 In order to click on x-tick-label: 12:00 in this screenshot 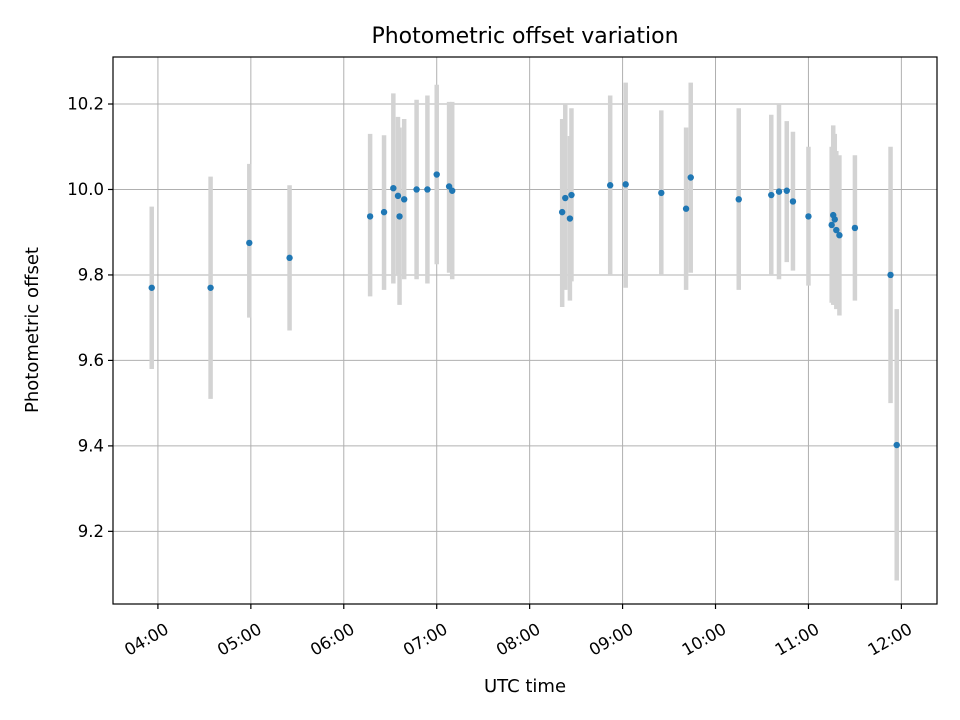, I will do `click(890, 639)`.